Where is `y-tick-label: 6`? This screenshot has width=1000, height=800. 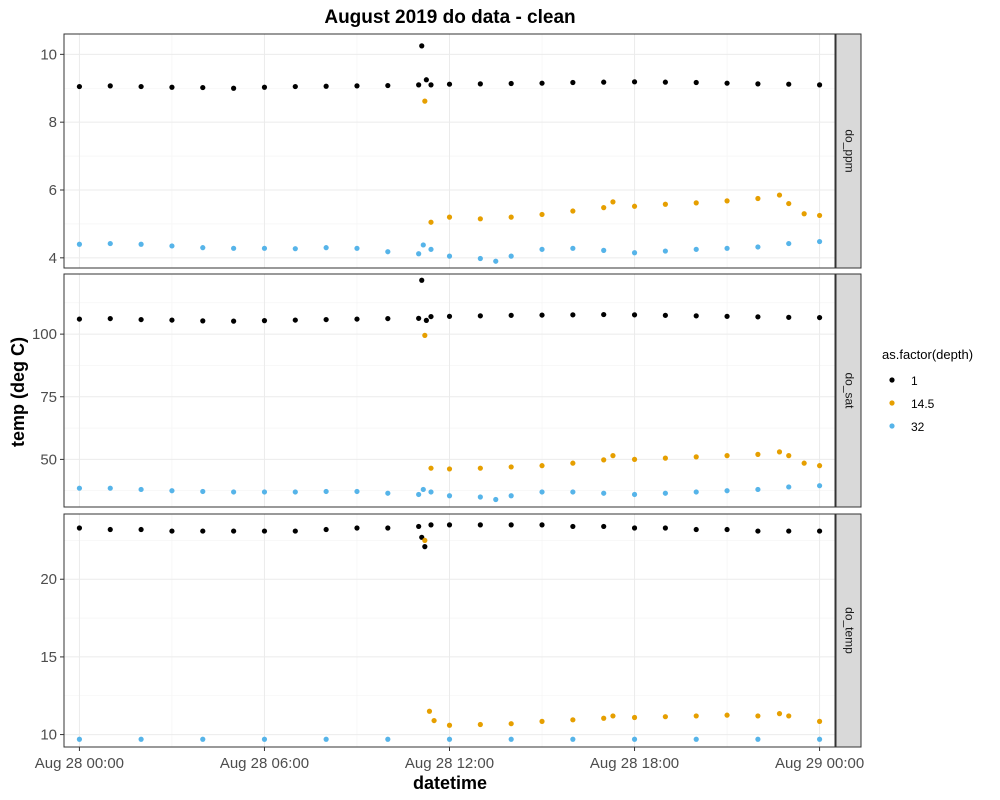
y-tick-label: 6 is located at coordinates (53, 190).